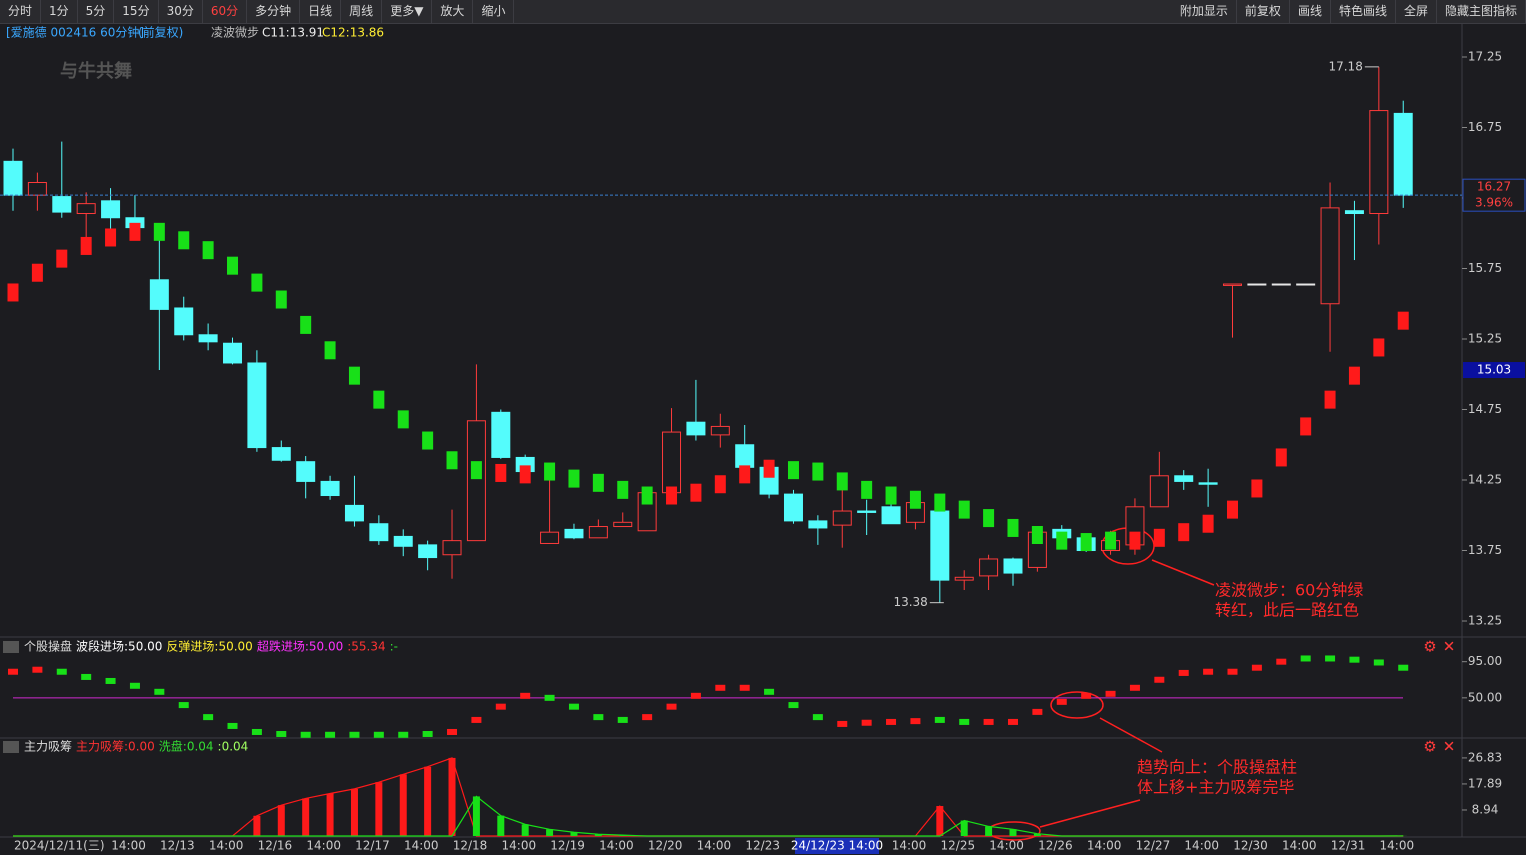 The image size is (1526, 855). What do you see at coordinates (1485, 56) in the screenshot?
I see `y-tick-label: 17.25` at bounding box center [1485, 56].